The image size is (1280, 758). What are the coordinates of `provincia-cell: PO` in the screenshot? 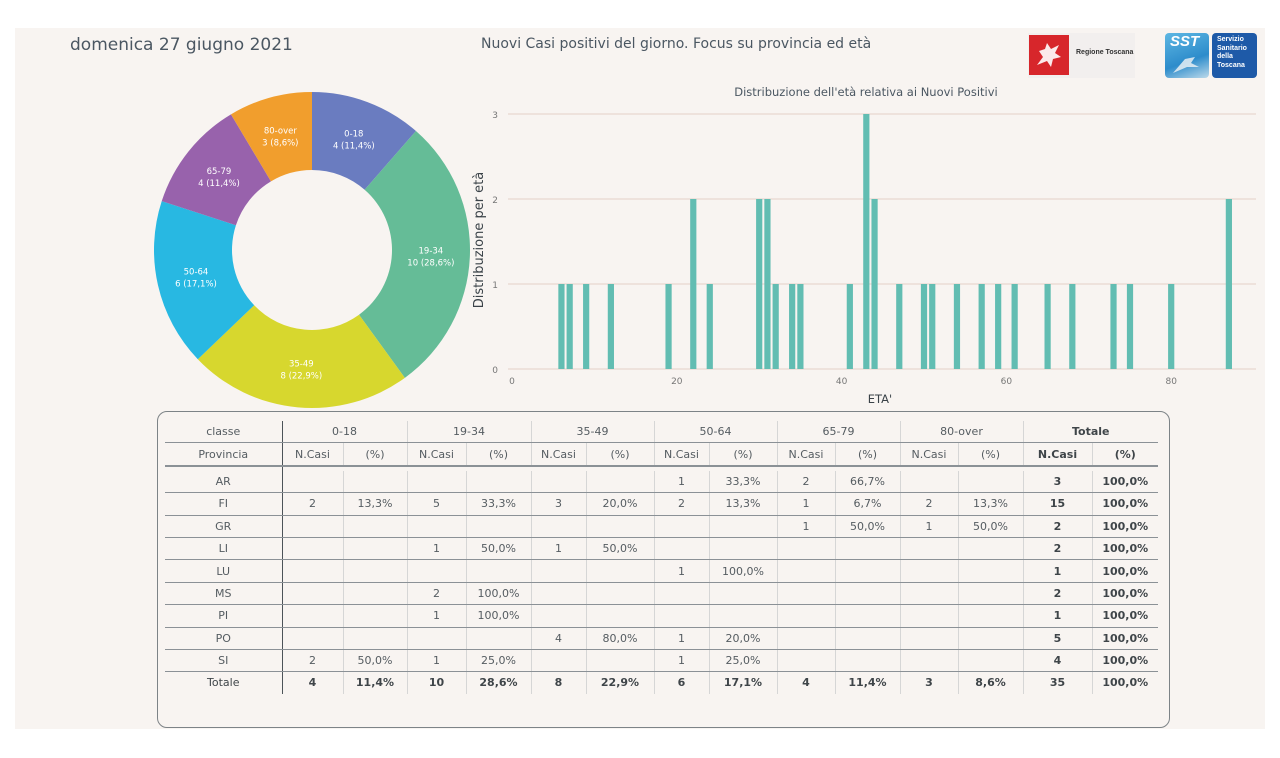 It's located at (223, 638).